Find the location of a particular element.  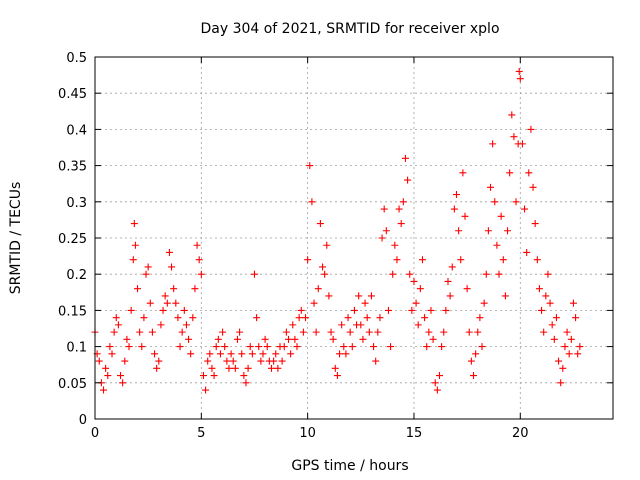

y-tick-label: 0.15 is located at coordinates (72, 311).